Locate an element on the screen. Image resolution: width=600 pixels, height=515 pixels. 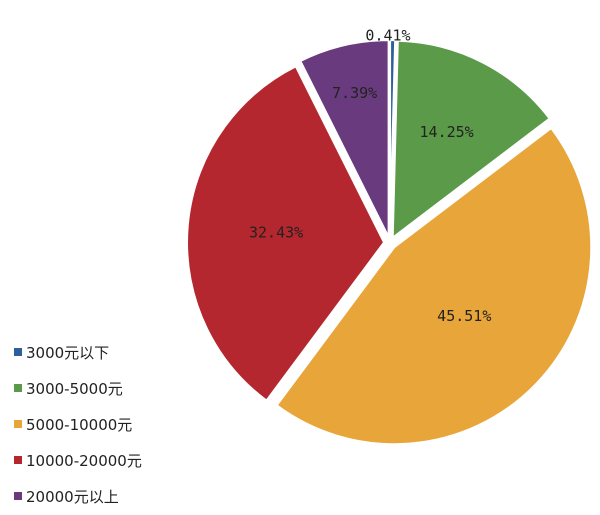
legend-label: 5000-10000元 is located at coordinates (79, 424).